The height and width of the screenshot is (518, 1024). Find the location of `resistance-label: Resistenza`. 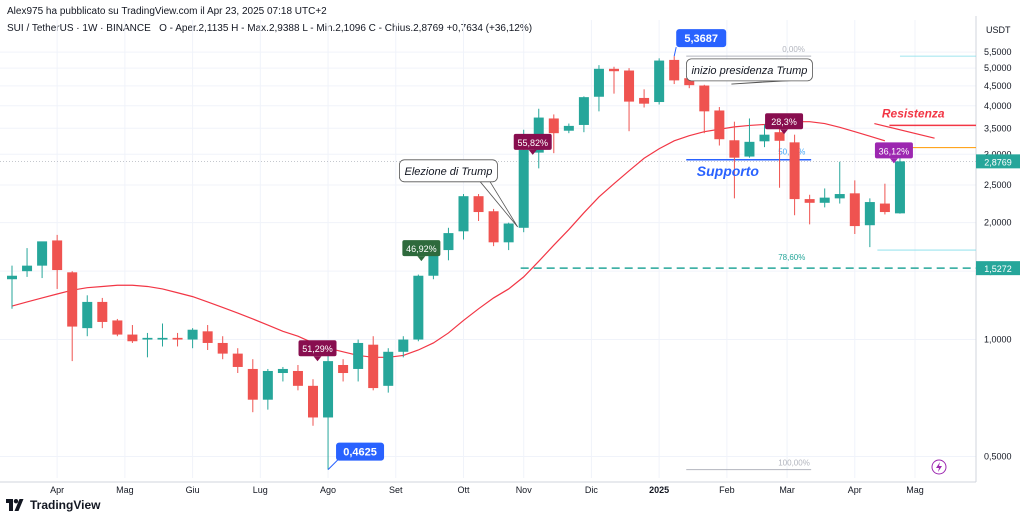

resistance-label: Resistenza is located at coordinates (913, 114).